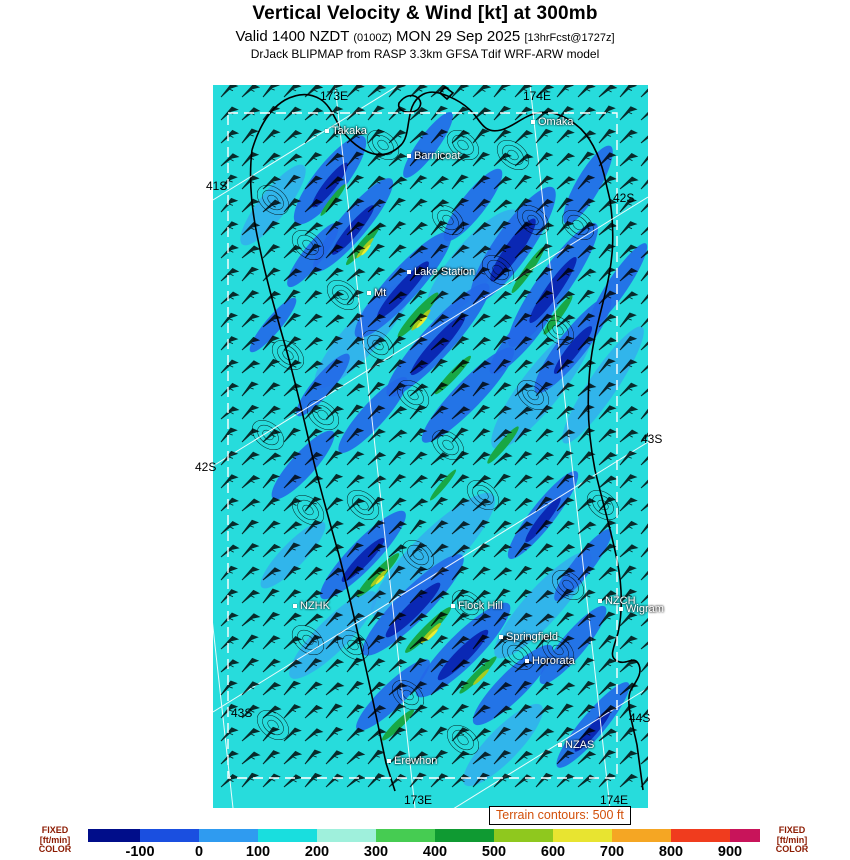 The width and height of the screenshot is (850, 860). What do you see at coordinates (441, 272) in the screenshot?
I see `place-label-lake-station: Lake Station` at bounding box center [441, 272].